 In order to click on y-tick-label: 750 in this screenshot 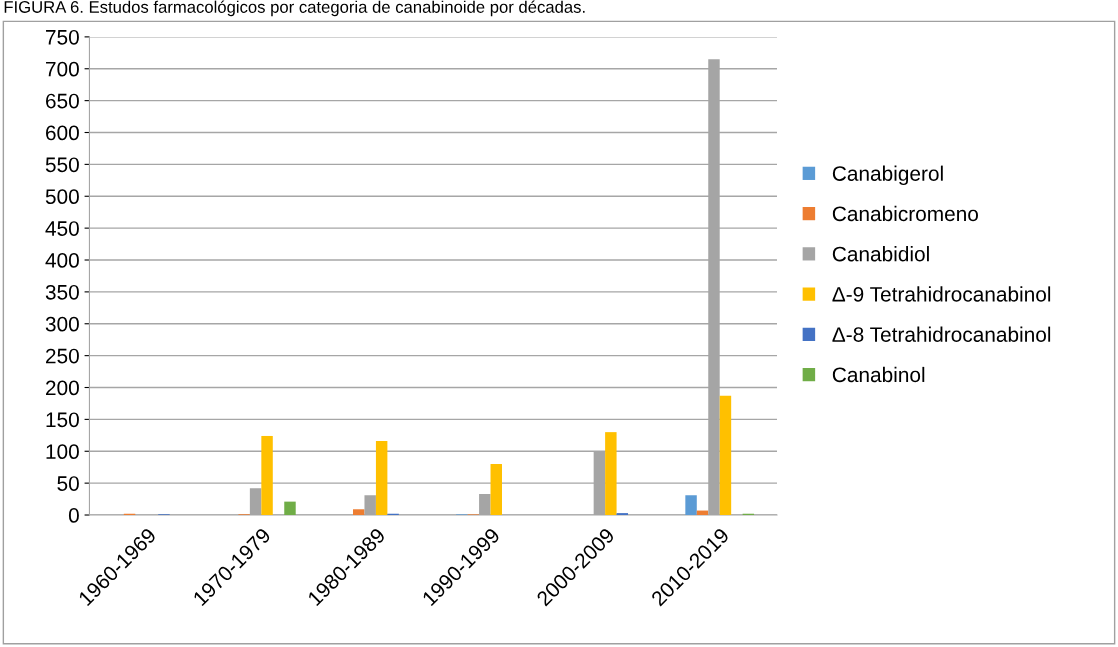, I will do `click(62, 37)`.